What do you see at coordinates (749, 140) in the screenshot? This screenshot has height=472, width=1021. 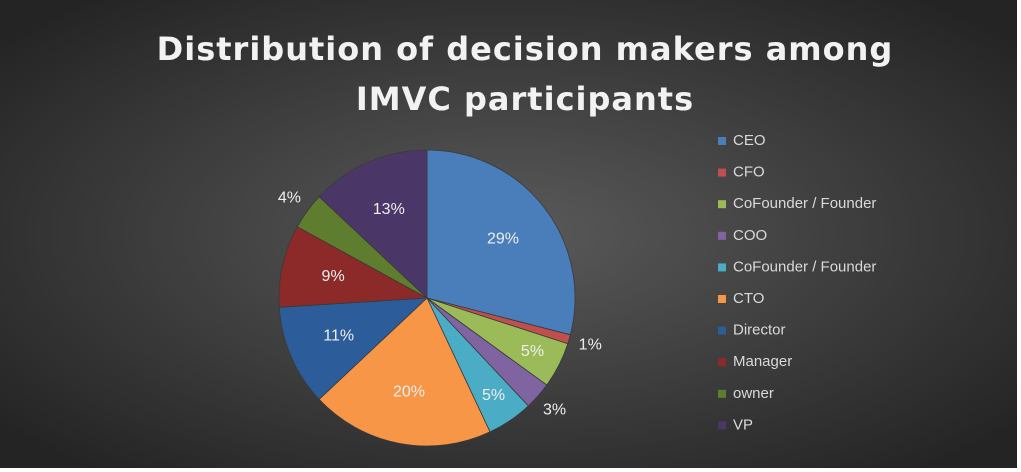 I see `legend-label: CEO` at bounding box center [749, 140].